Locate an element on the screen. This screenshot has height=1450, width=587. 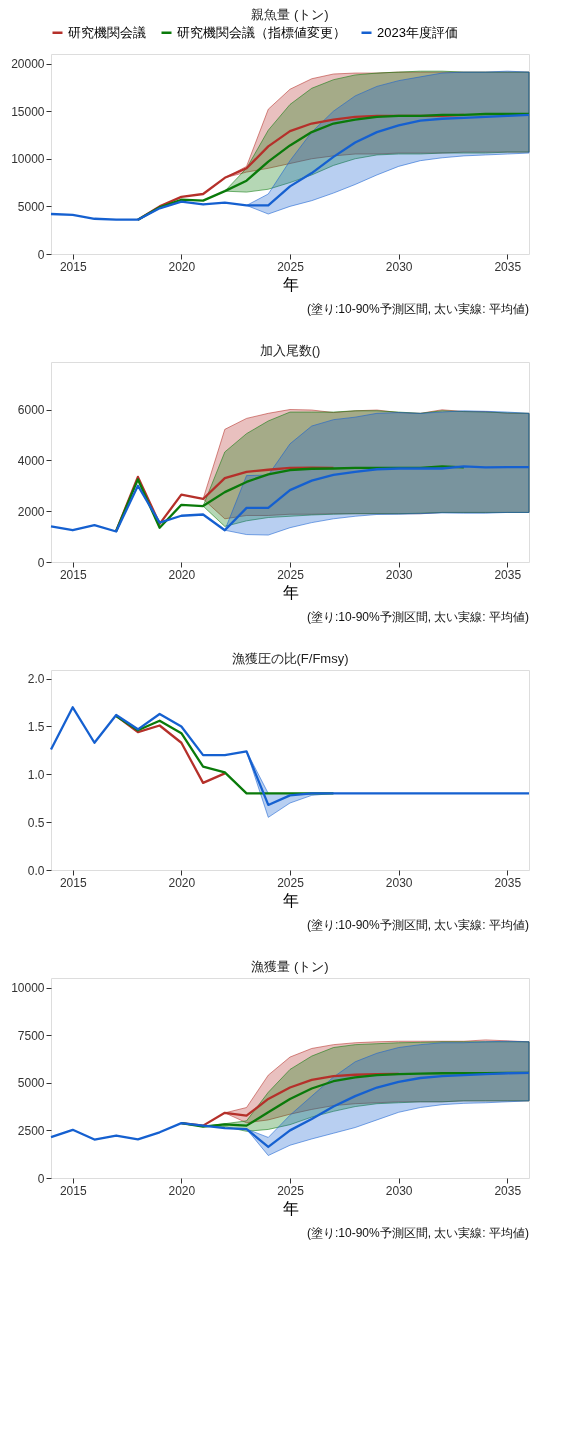
chart-title: 加入尾数() is located at coordinates (290, 350).